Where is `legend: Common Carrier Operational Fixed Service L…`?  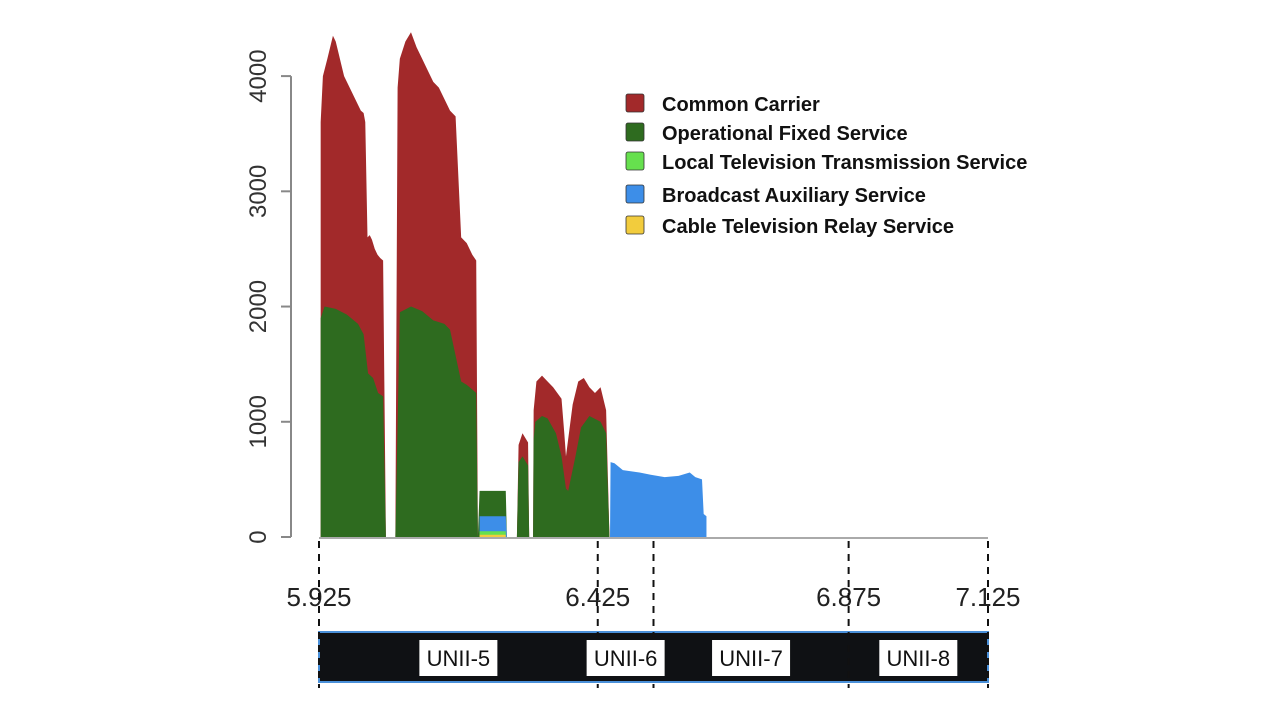 legend: Common Carrier Operational Fixed Service L… is located at coordinates (826, 165).